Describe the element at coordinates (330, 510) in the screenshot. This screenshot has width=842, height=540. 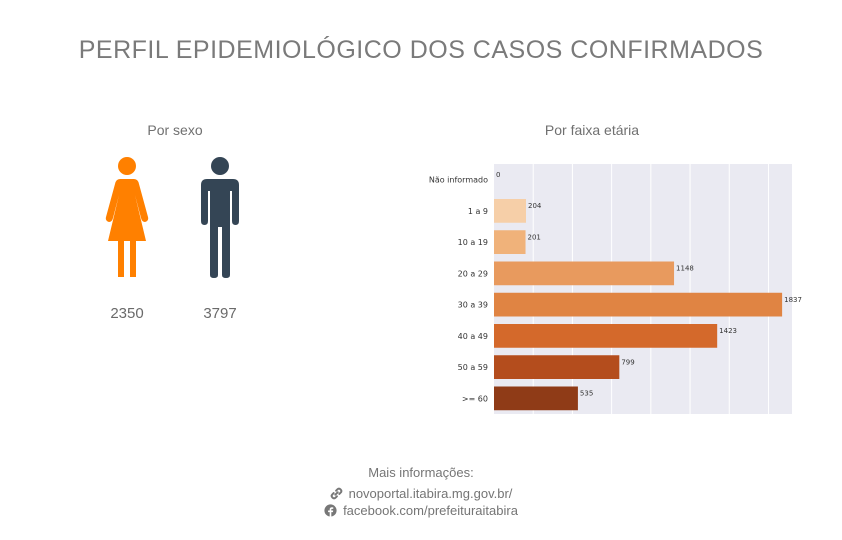
I see `facebook-icon` at that location.